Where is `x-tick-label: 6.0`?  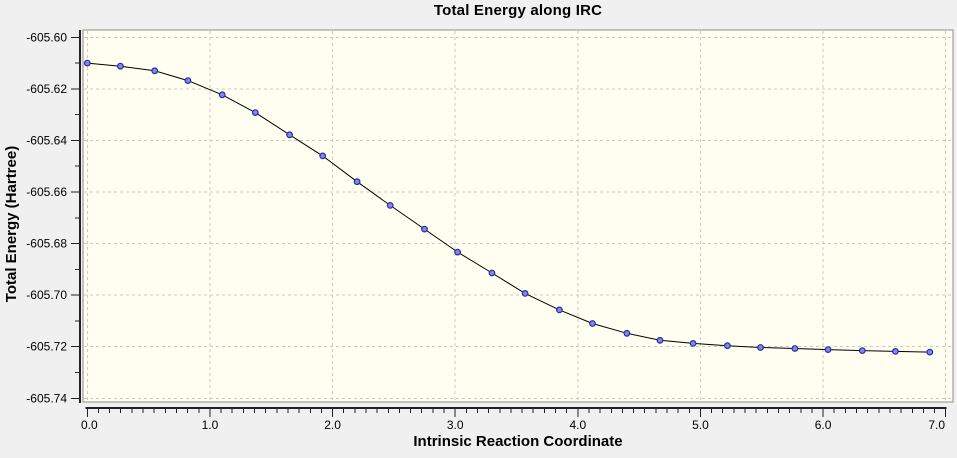
x-tick-label: 6.0 is located at coordinates (823, 425).